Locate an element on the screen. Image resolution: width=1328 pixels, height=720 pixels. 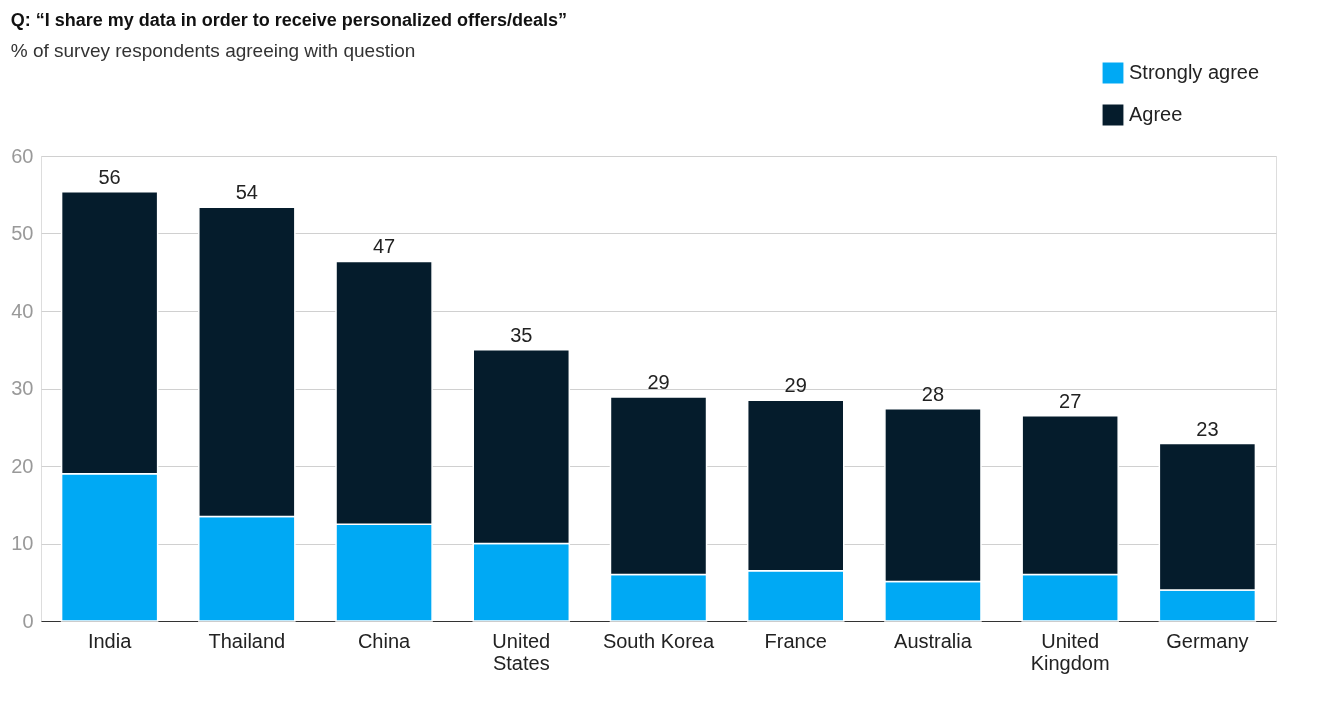
y-tick-label: 10 is located at coordinates (22, 543).